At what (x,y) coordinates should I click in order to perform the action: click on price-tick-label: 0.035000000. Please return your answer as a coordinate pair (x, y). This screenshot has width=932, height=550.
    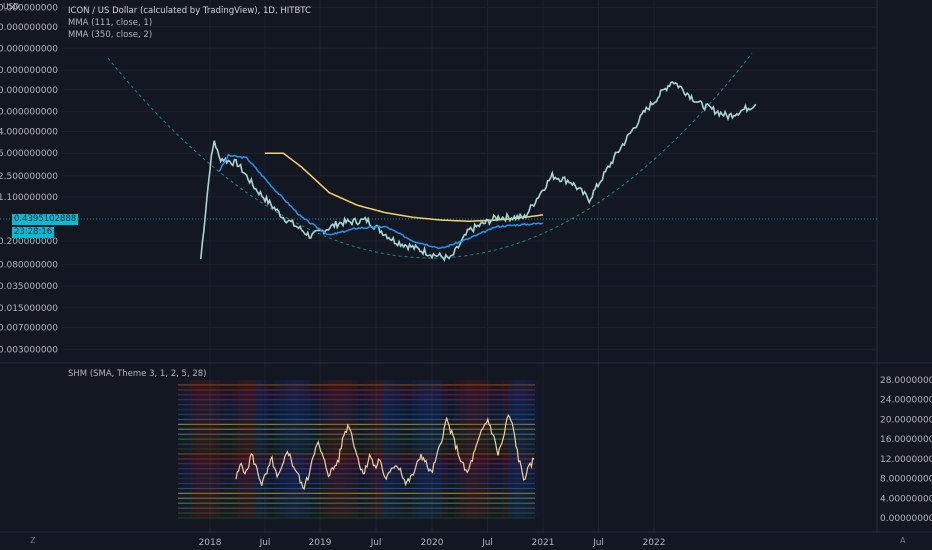
    Looking at the image, I should click on (29, 287).